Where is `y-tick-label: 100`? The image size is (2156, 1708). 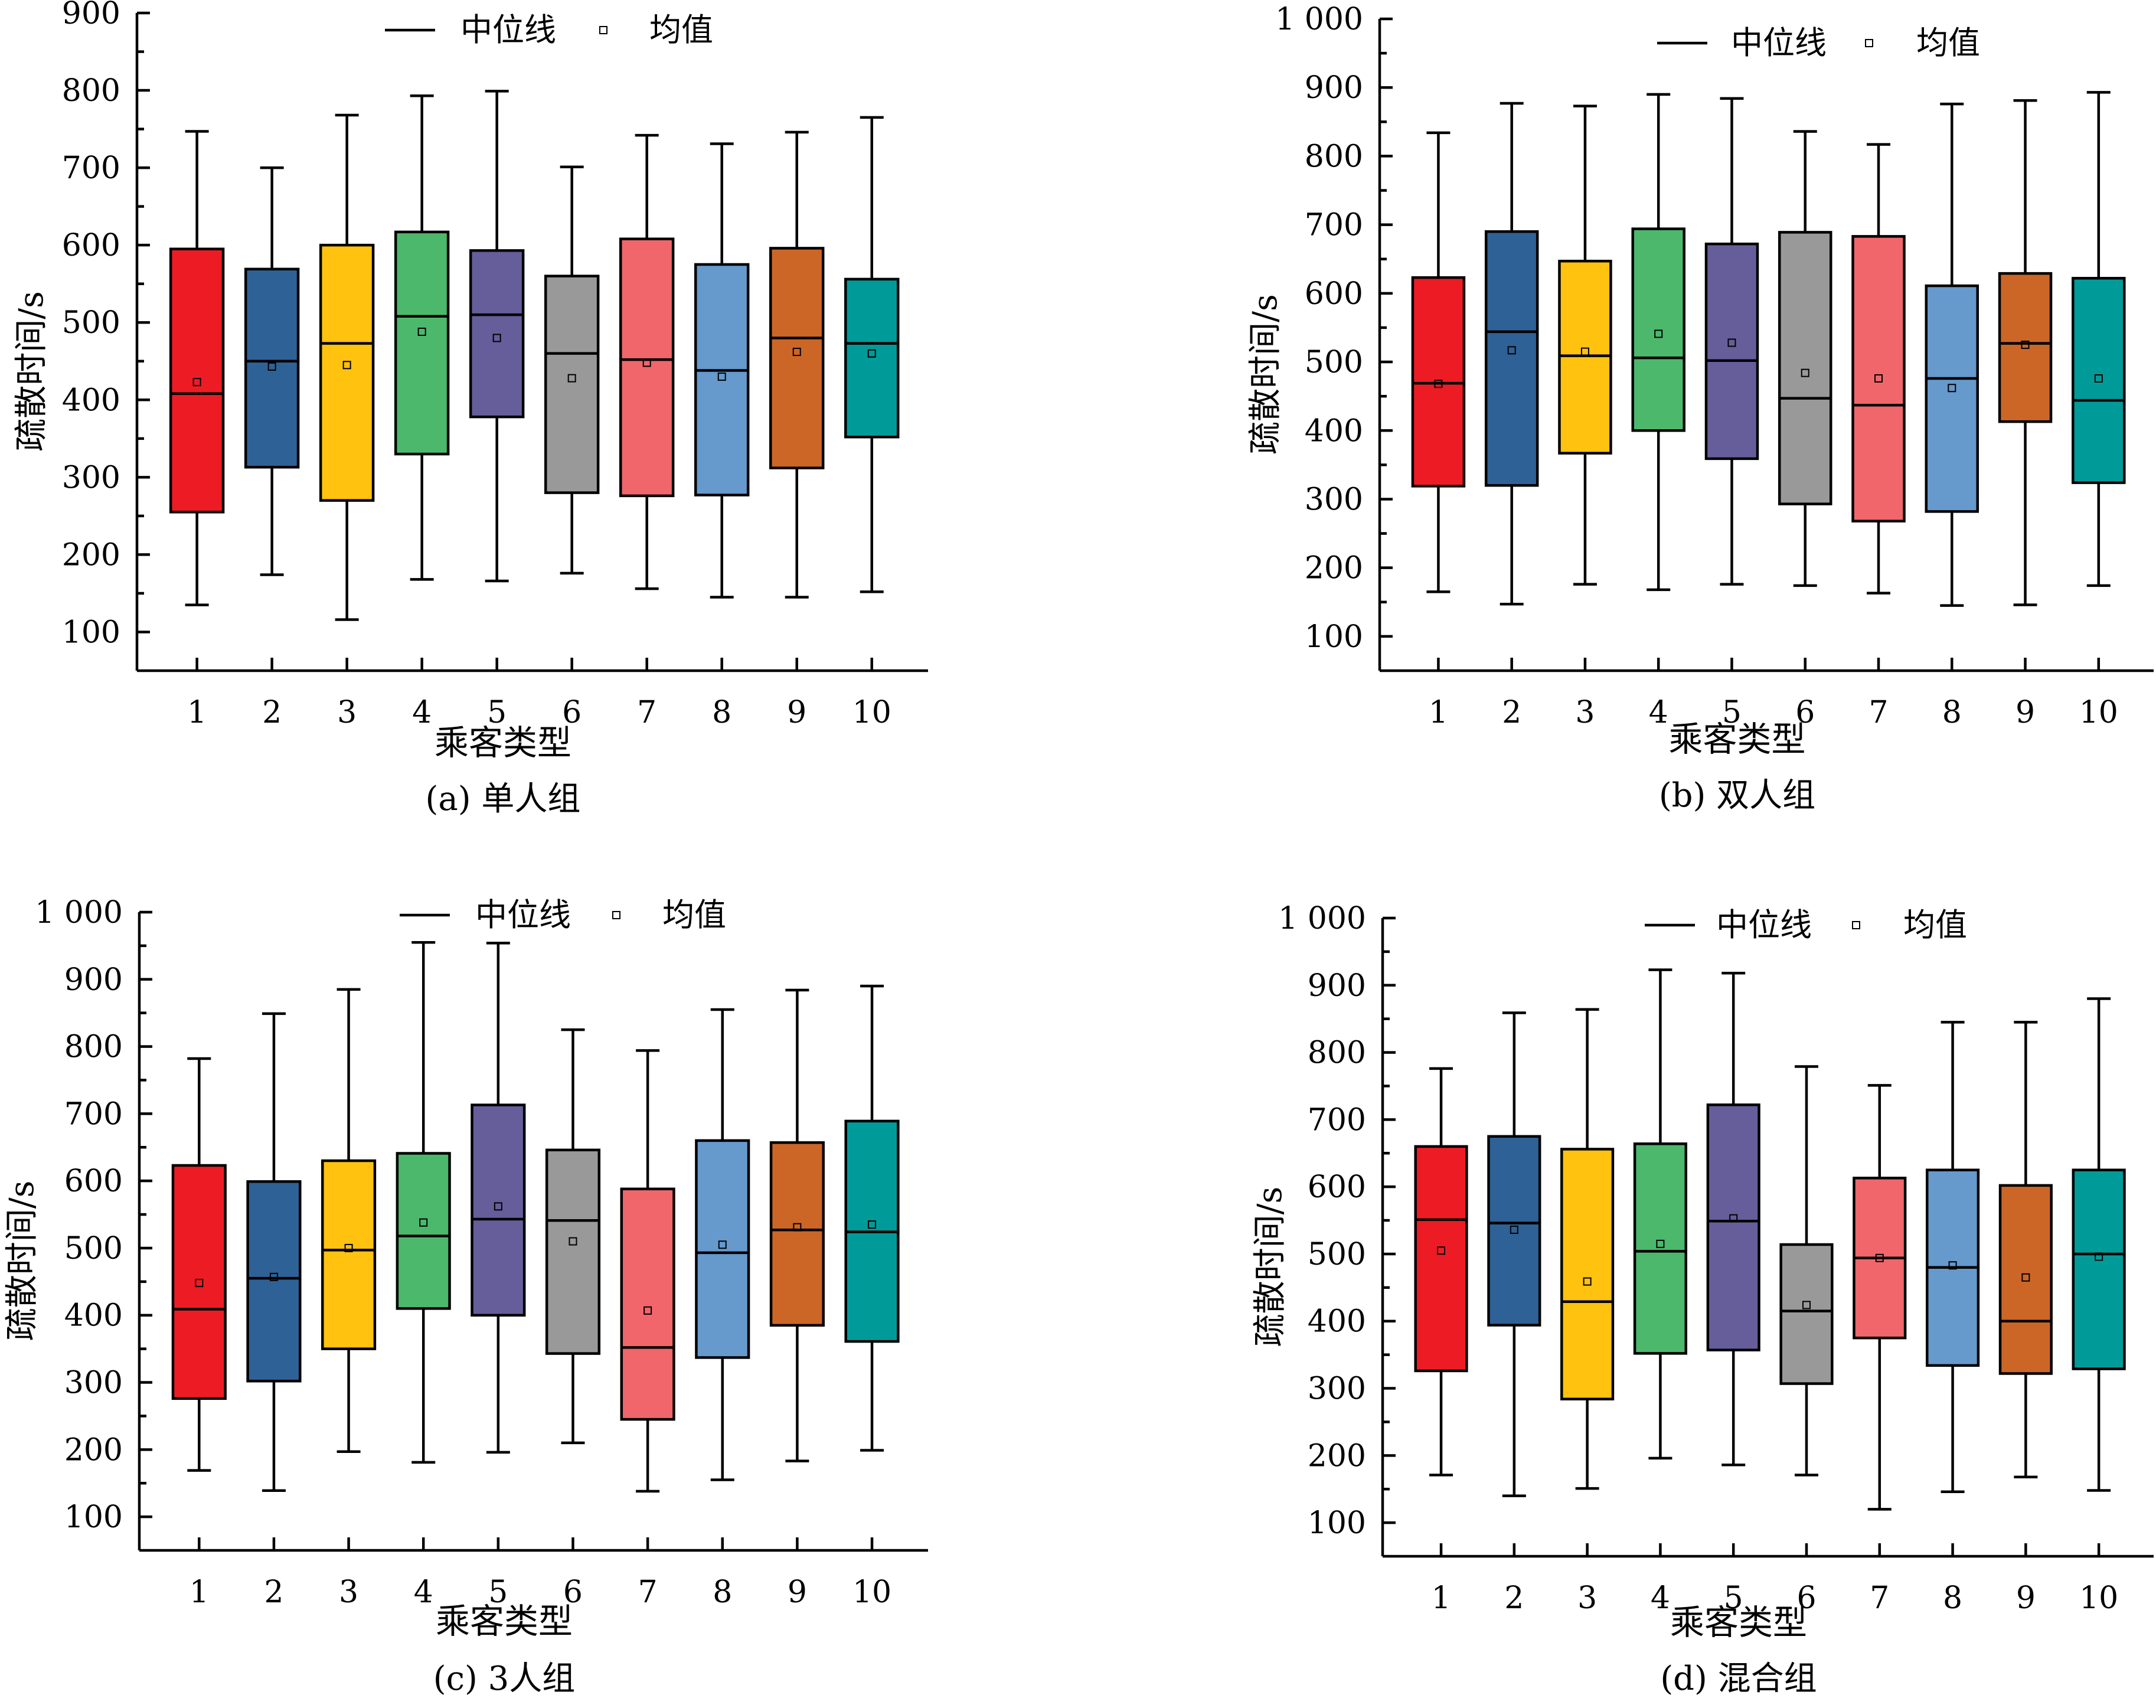
y-tick-label: 100 is located at coordinates (1334, 637).